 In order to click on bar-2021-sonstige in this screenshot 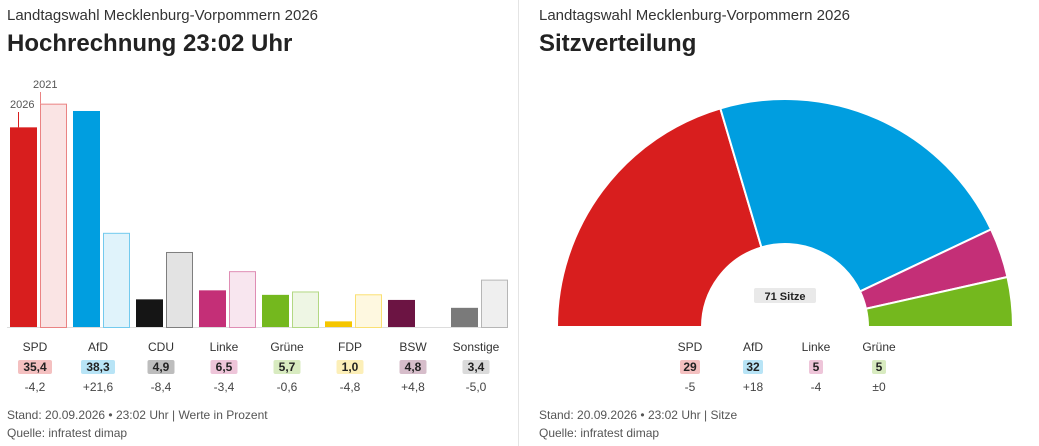, I will do `click(494, 303)`.